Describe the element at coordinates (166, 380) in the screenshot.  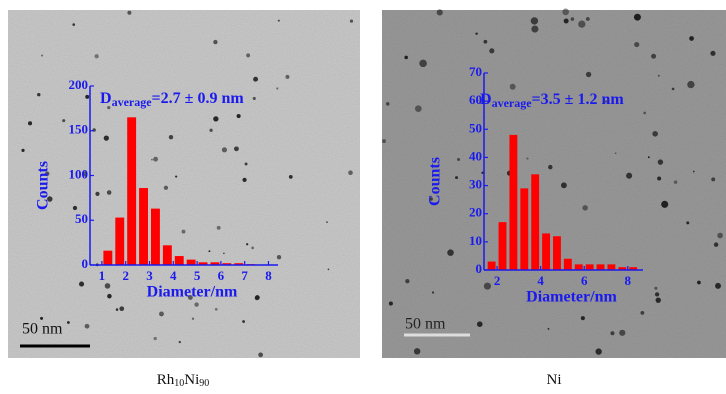
I see `caption-part: Rh` at that location.